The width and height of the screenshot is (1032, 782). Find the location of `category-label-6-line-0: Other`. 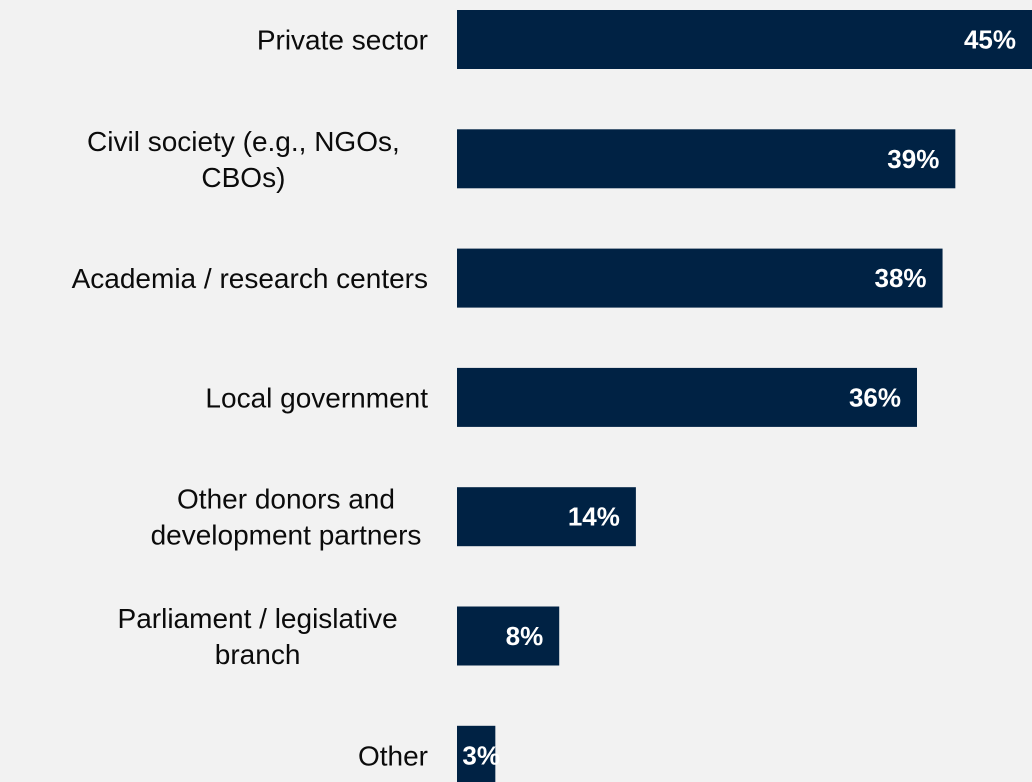

category-label-6-line-0: Other is located at coordinates (393, 755).